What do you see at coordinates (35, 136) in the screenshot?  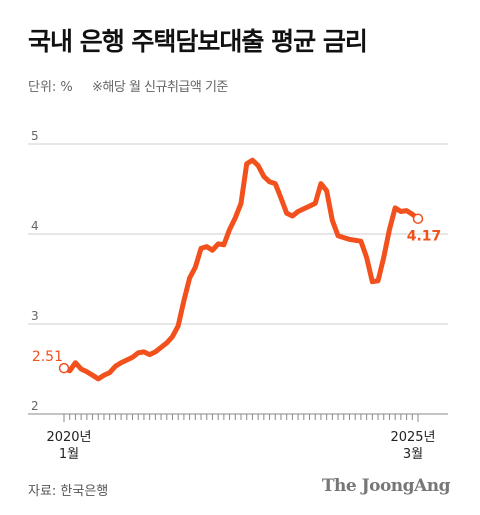 I see `y-tick-label: 5` at bounding box center [35, 136].